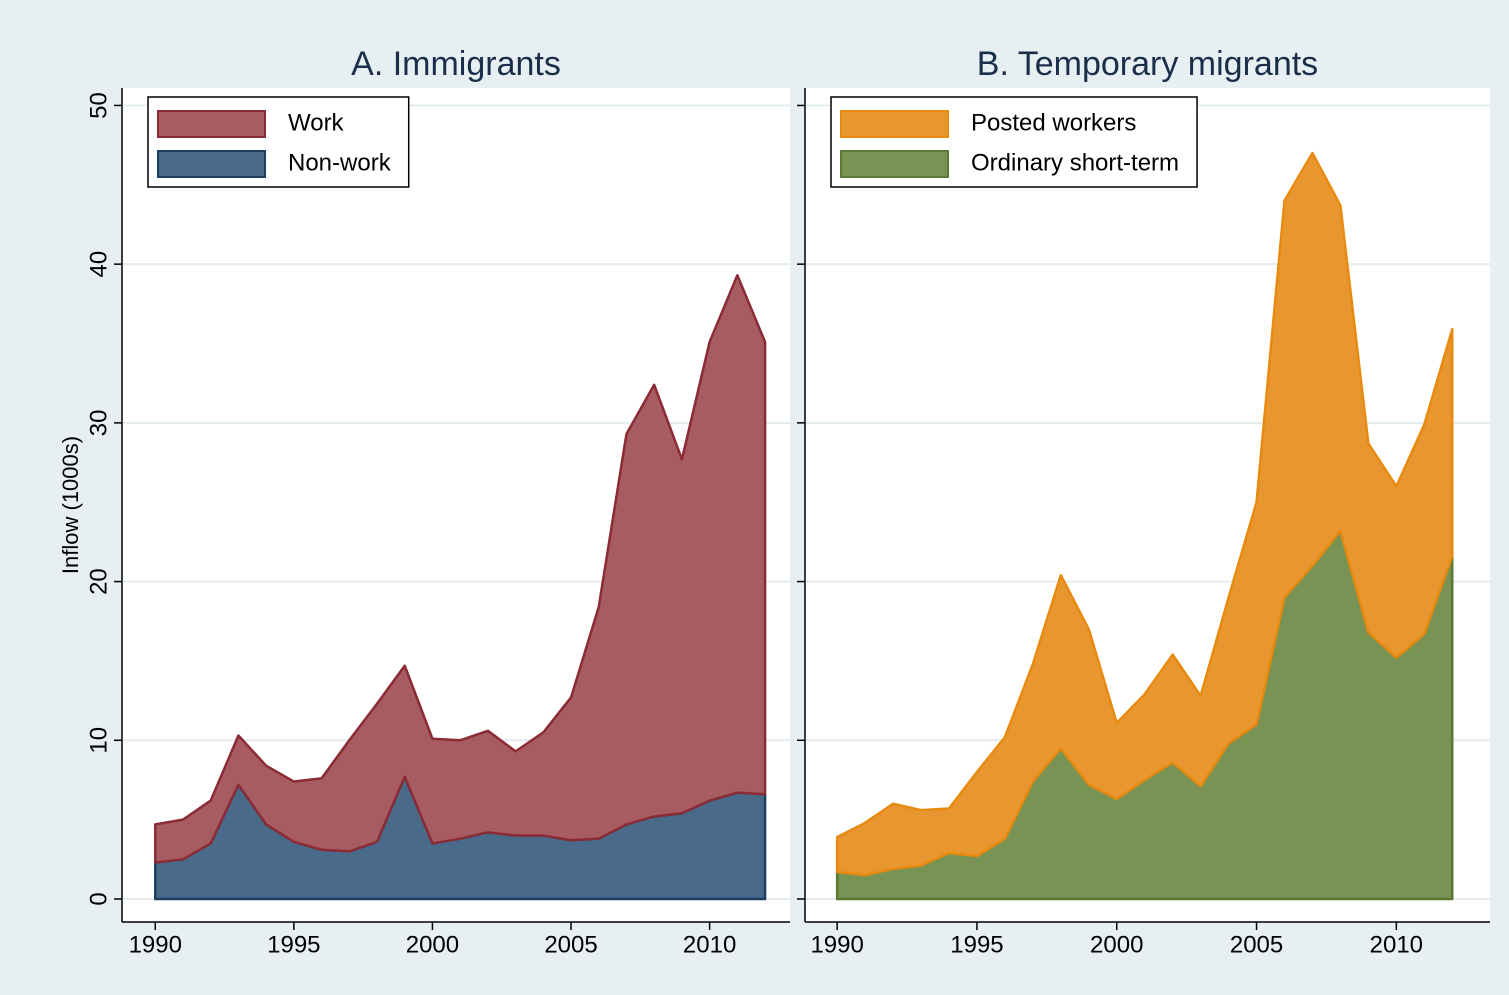  What do you see at coordinates (1075, 162) in the screenshot?
I see `legend-label: Ordinary short-term` at bounding box center [1075, 162].